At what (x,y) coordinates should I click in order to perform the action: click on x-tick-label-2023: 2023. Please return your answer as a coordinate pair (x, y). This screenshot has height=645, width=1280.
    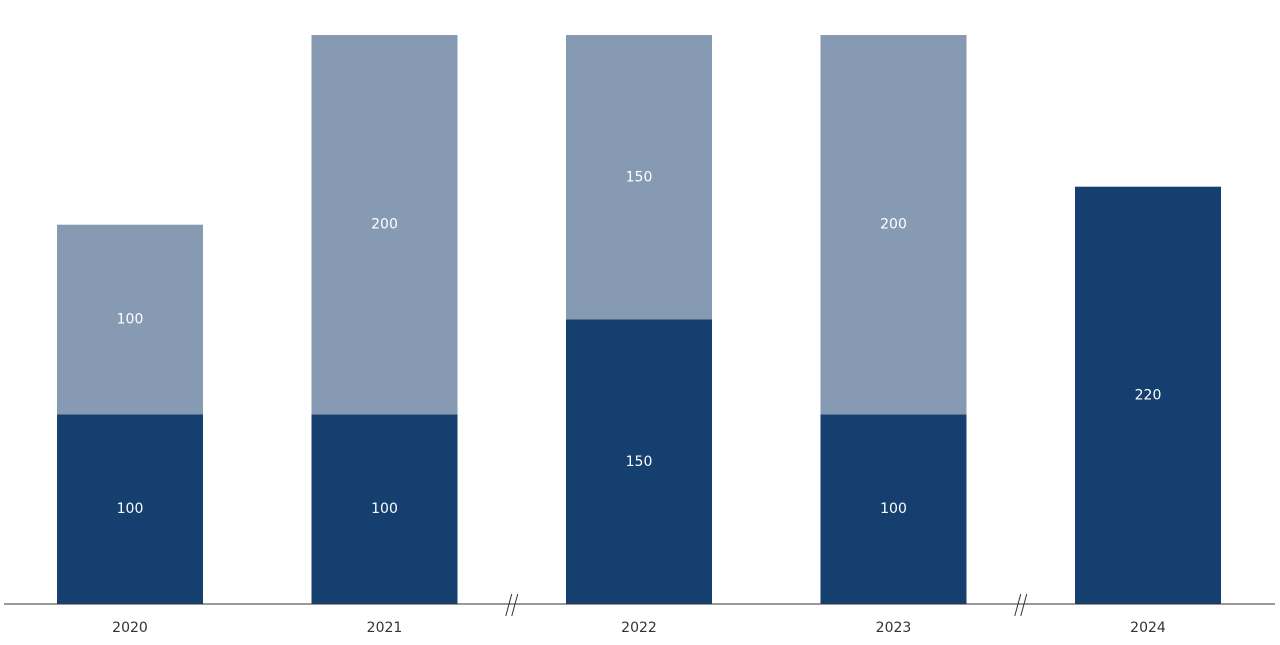
    Looking at the image, I should click on (894, 628).